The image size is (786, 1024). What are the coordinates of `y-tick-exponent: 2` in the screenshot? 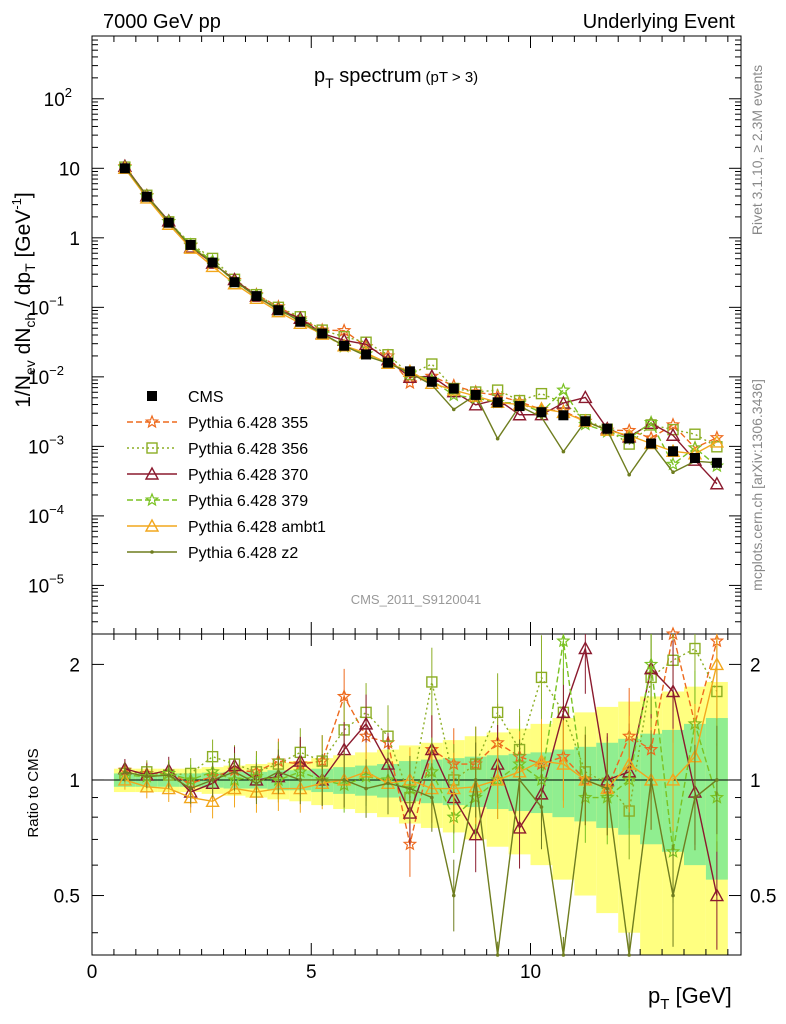 It's located at (68, 92).